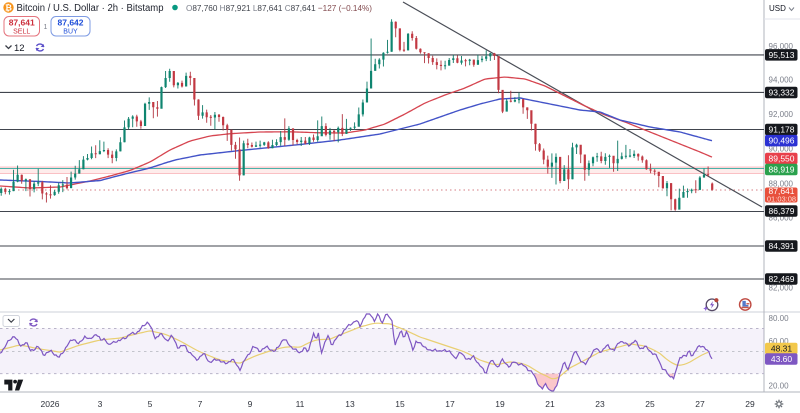 The width and height of the screenshot is (800, 413). What do you see at coordinates (777, 8) in the screenshot?
I see `svg-text: USD` at bounding box center [777, 8].